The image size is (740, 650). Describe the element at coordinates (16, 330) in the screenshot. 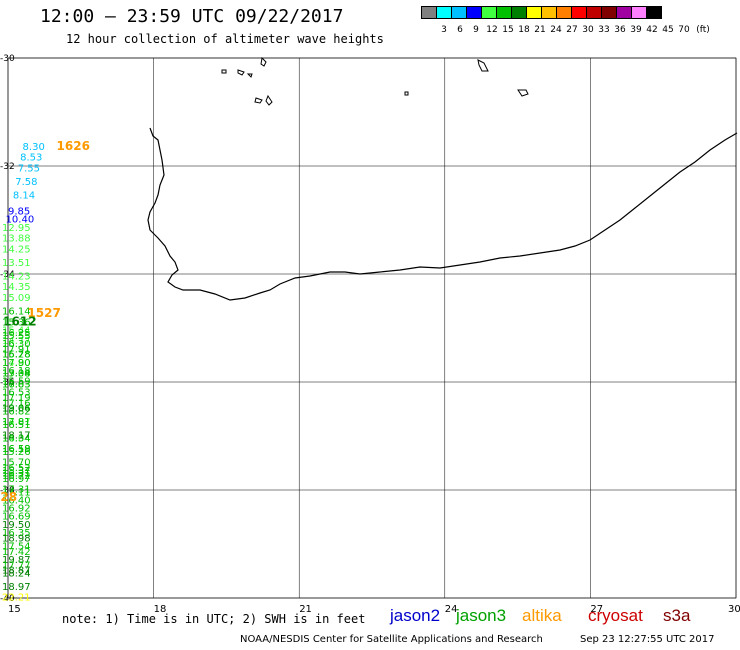

I see `wave-height-label: 15.44` at that location.